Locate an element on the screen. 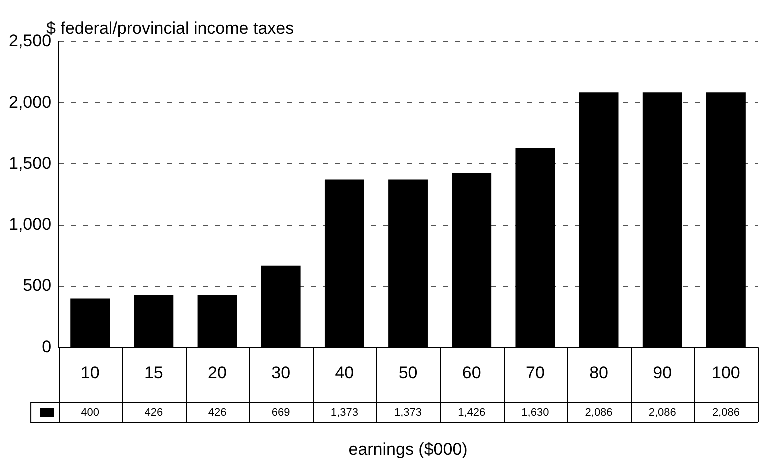 This screenshot has width=759, height=462. x-tick-label: 40 is located at coordinates (344, 372).